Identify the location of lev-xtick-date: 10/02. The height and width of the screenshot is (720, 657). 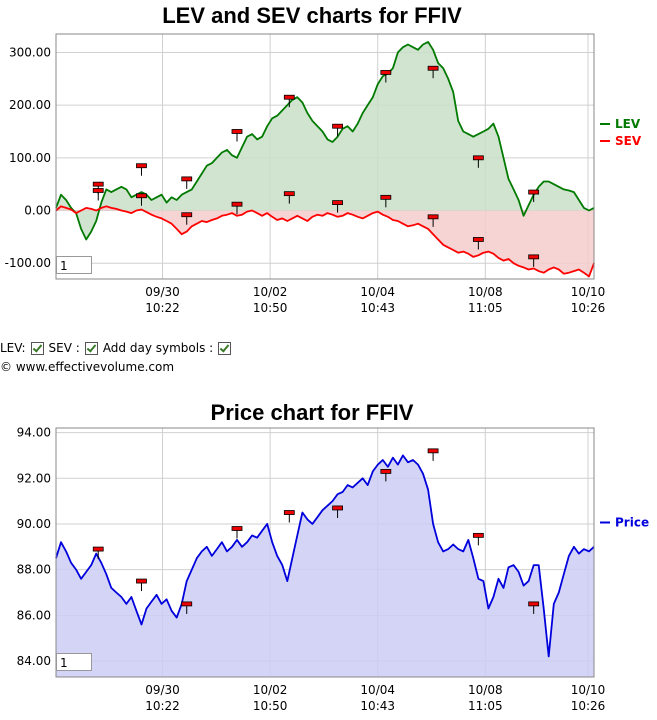
(270, 292).